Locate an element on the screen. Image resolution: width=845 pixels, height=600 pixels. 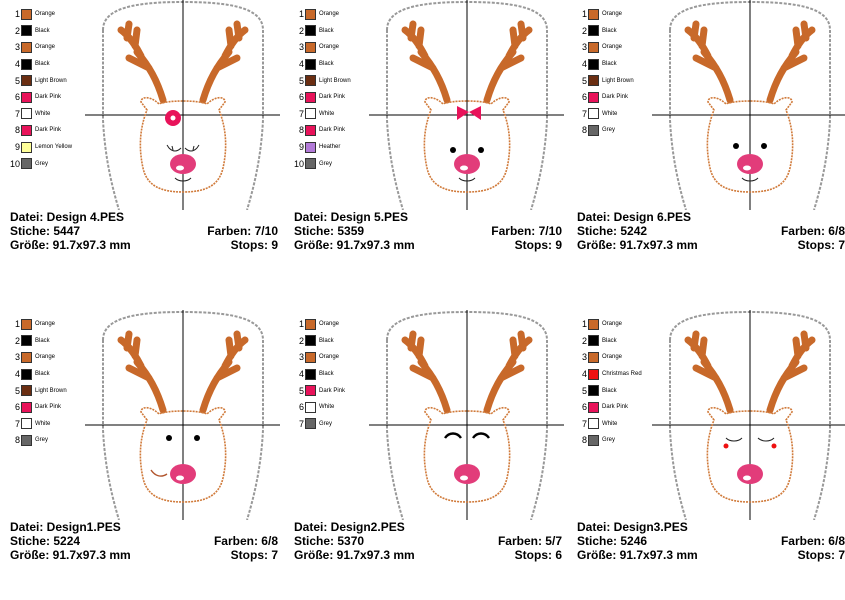
embroidery-preview is located at coordinates (466, 105).